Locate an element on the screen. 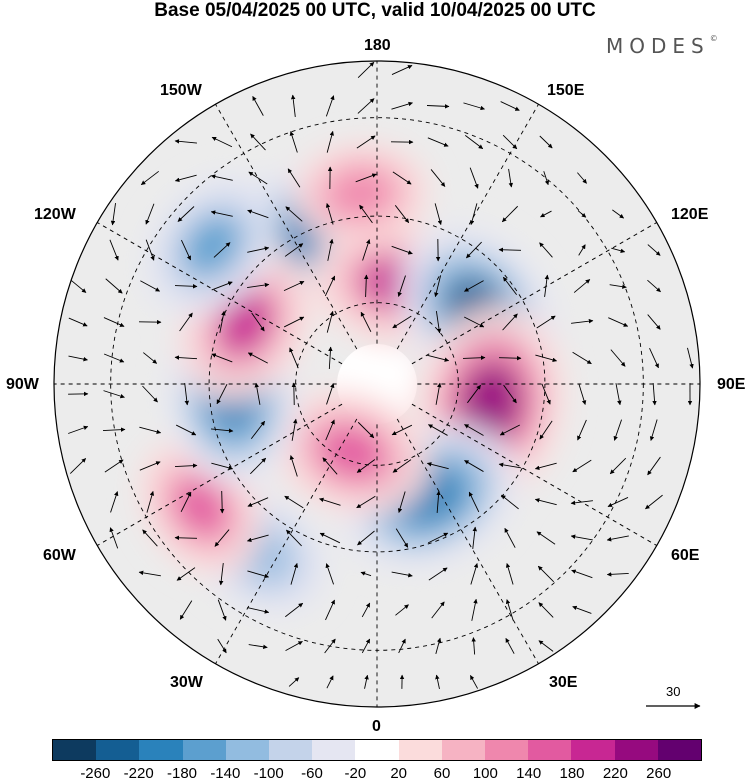  colorbar-tick-label: 60 is located at coordinates (442, 773).